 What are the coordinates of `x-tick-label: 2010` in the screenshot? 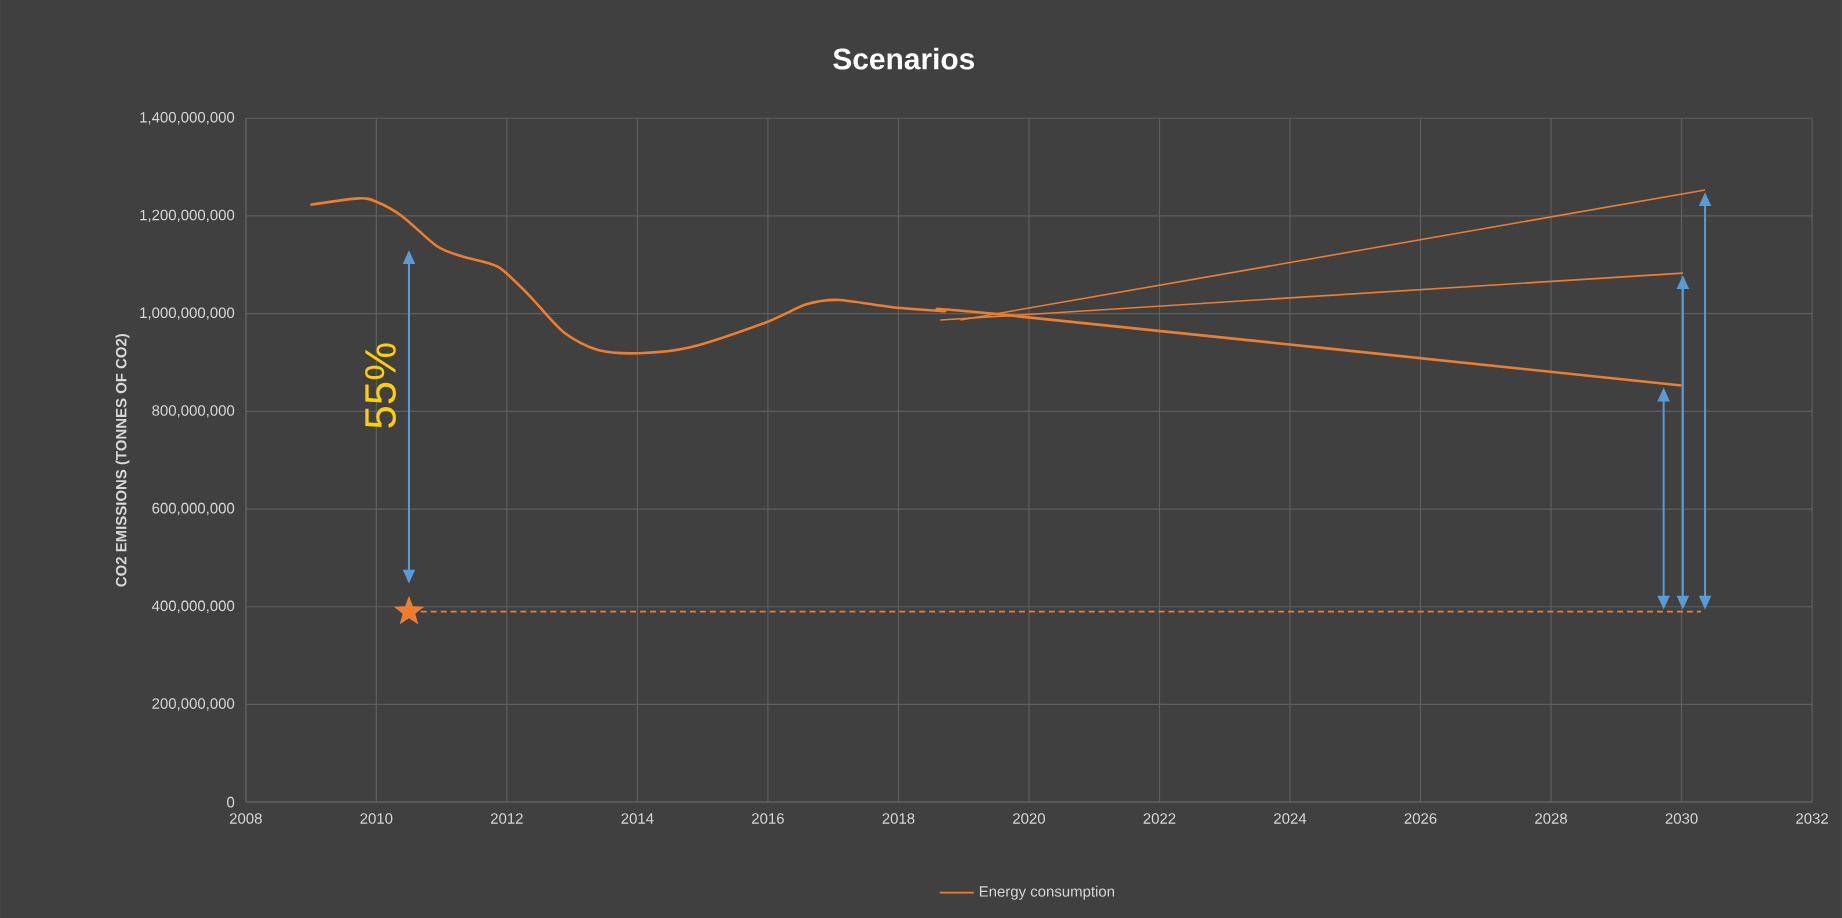 It's located at (376, 818).